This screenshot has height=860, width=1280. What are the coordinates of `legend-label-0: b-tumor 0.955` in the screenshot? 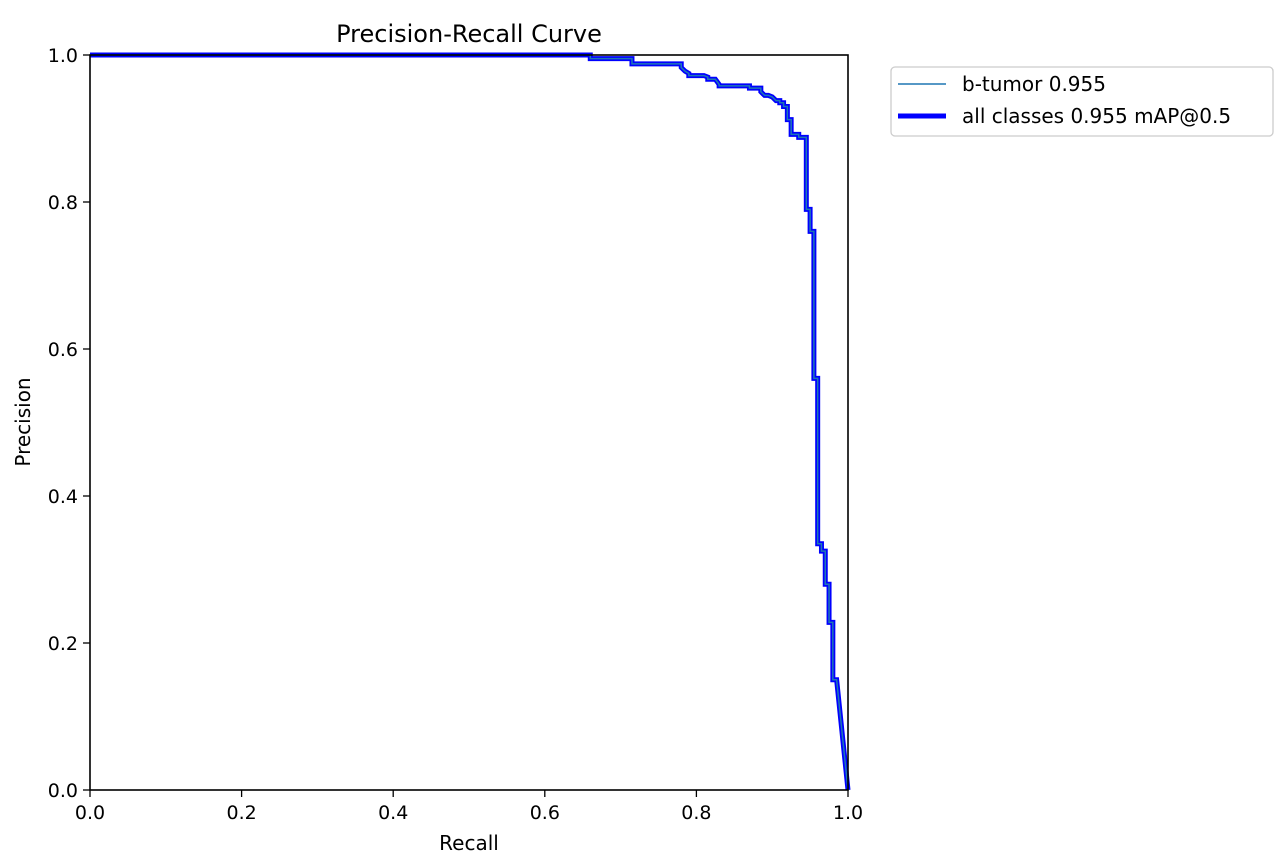 It's located at (1034, 84).